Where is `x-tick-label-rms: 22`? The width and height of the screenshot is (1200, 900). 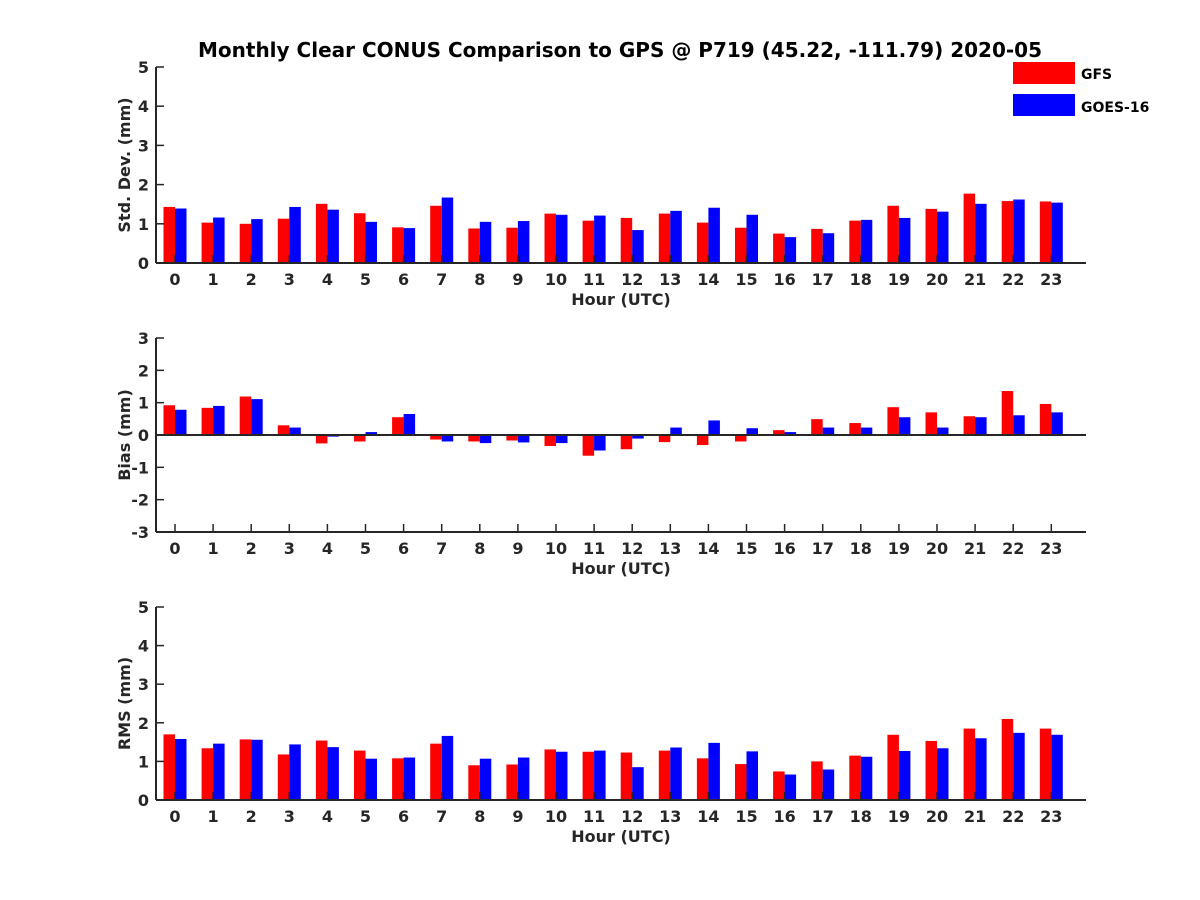 x-tick-label-rms: 22 is located at coordinates (1013, 816).